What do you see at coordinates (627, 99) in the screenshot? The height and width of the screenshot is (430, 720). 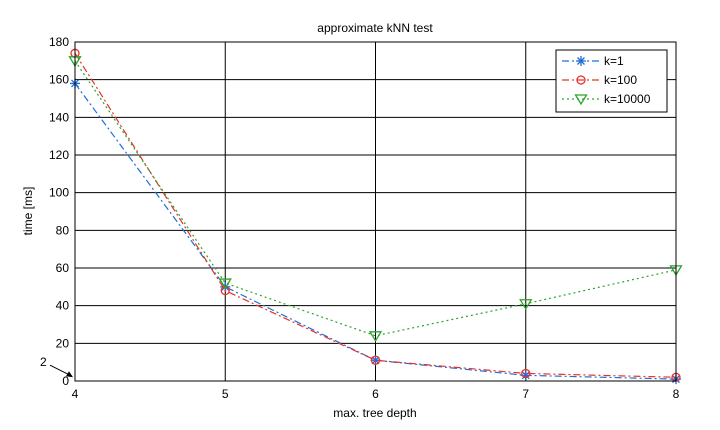 I see `legend-label: k=10000` at bounding box center [627, 99].